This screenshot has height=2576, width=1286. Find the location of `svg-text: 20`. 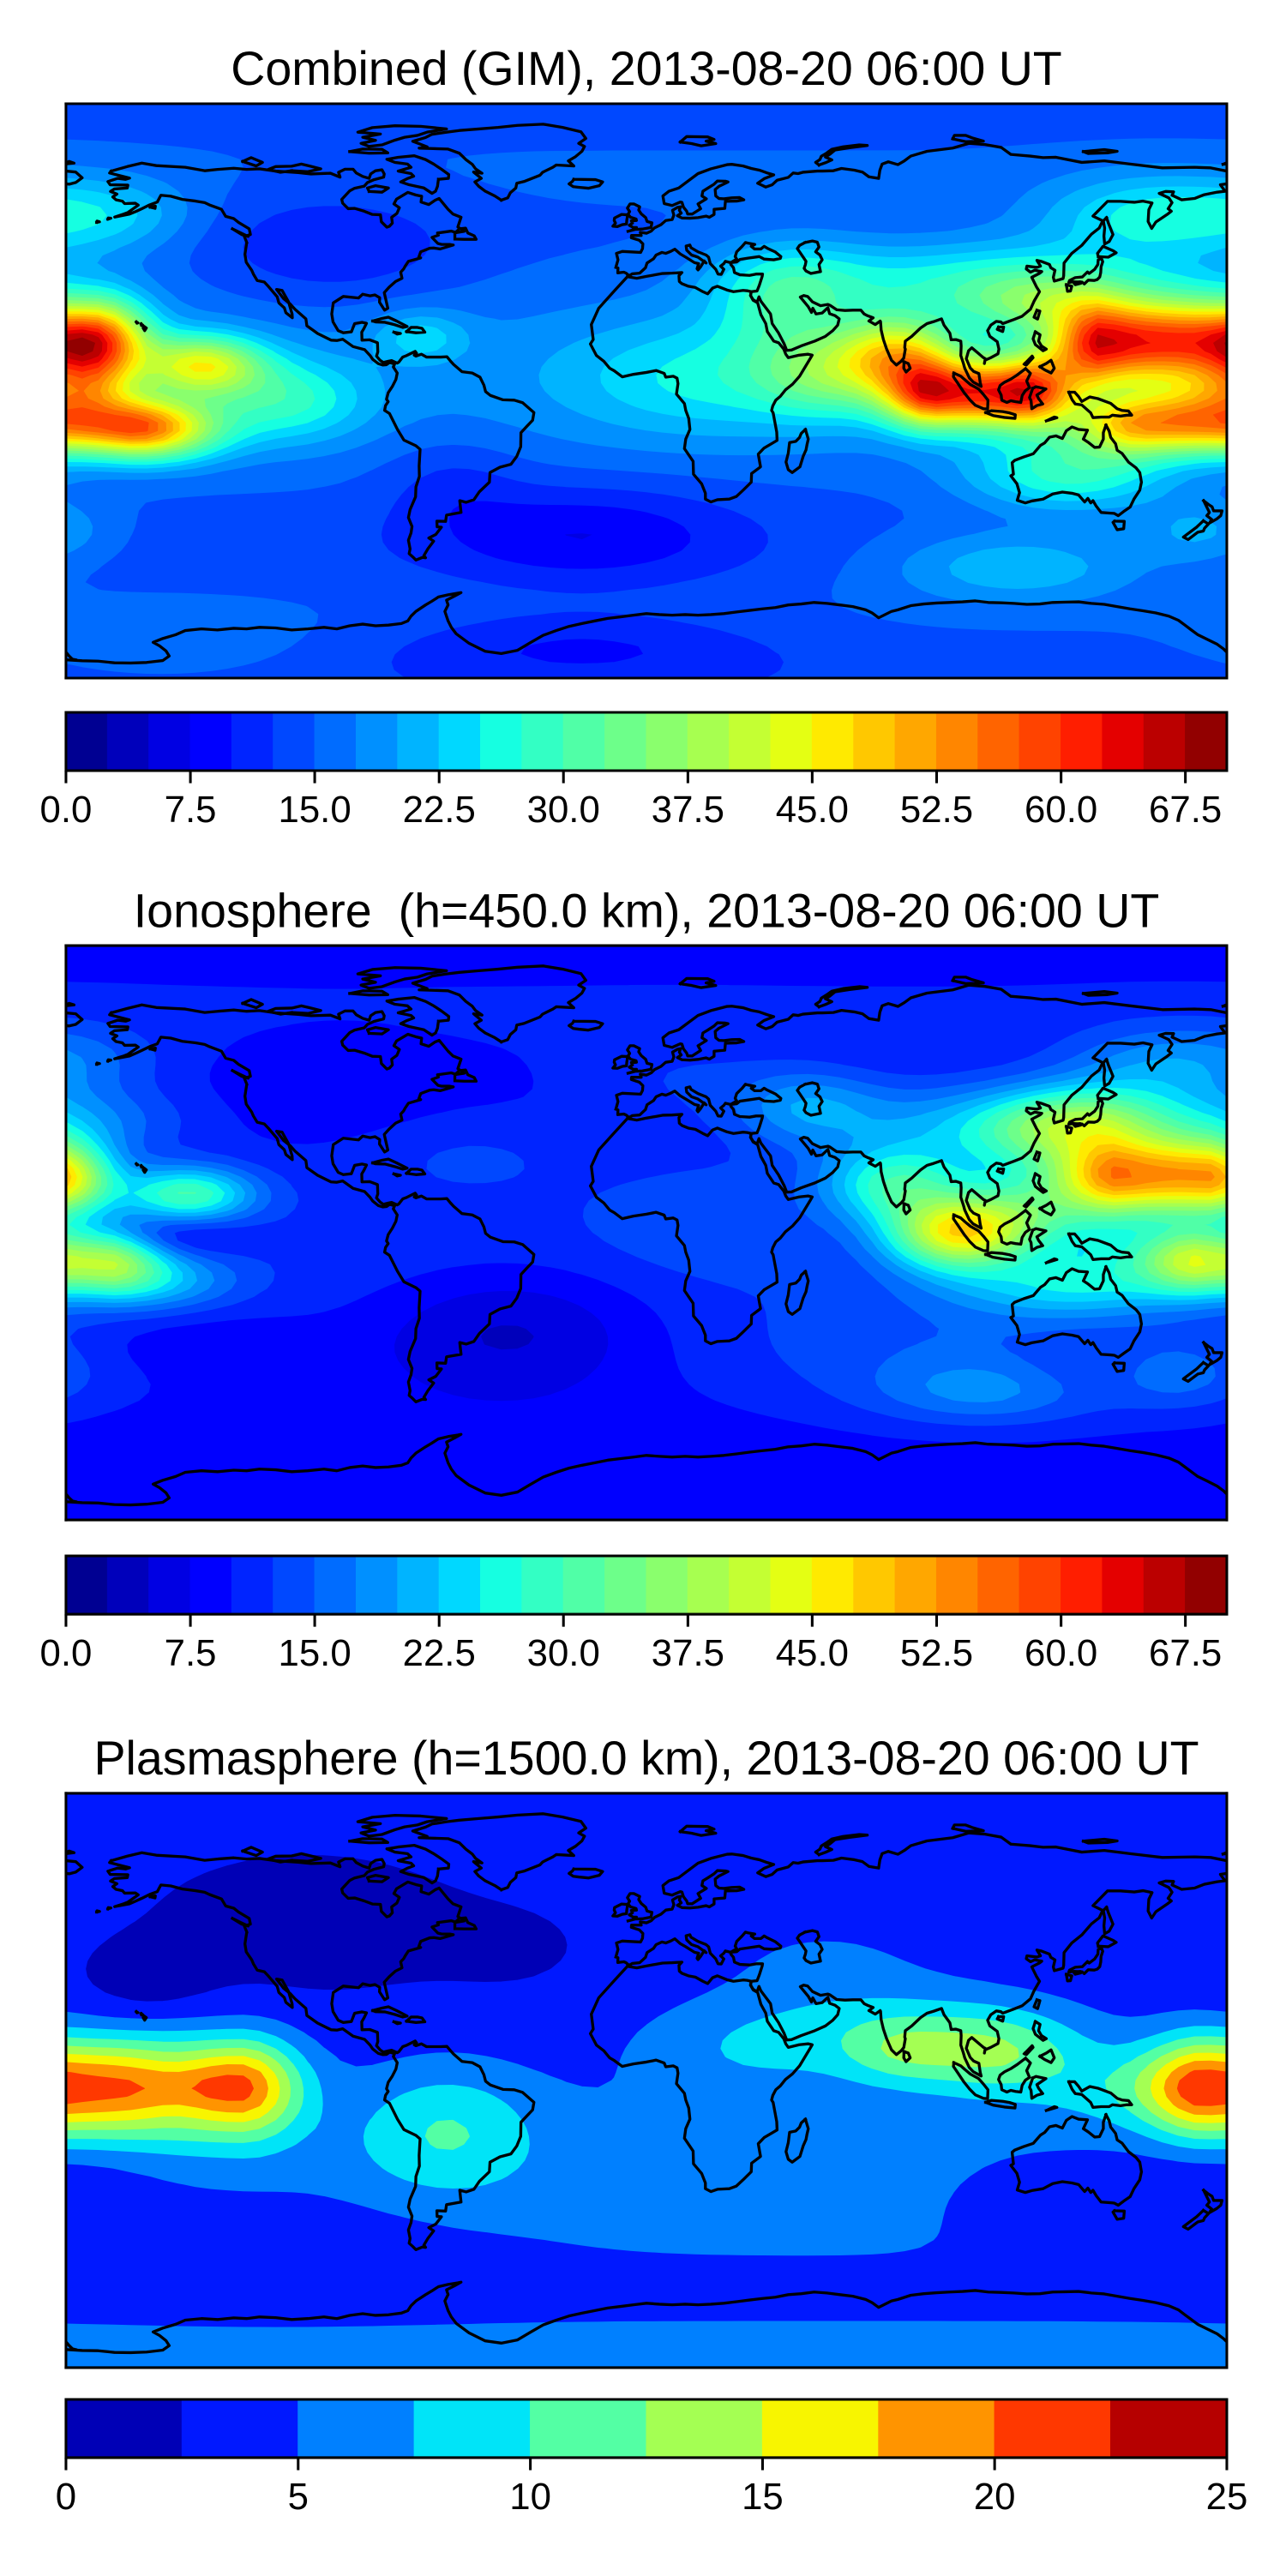

svg-text: 20 is located at coordinates (995, 2497).